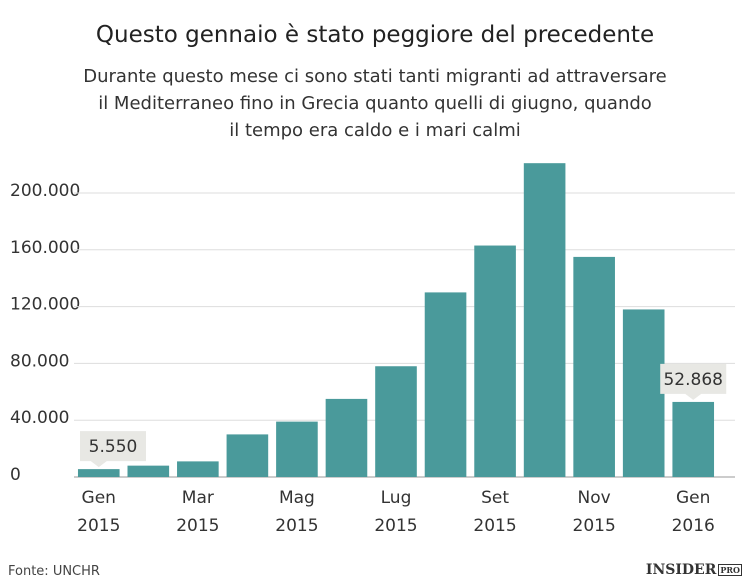 The height and width of the screenshot is (588, 750). I want to click on y-tick-label: 40.000, so click(39, 418).